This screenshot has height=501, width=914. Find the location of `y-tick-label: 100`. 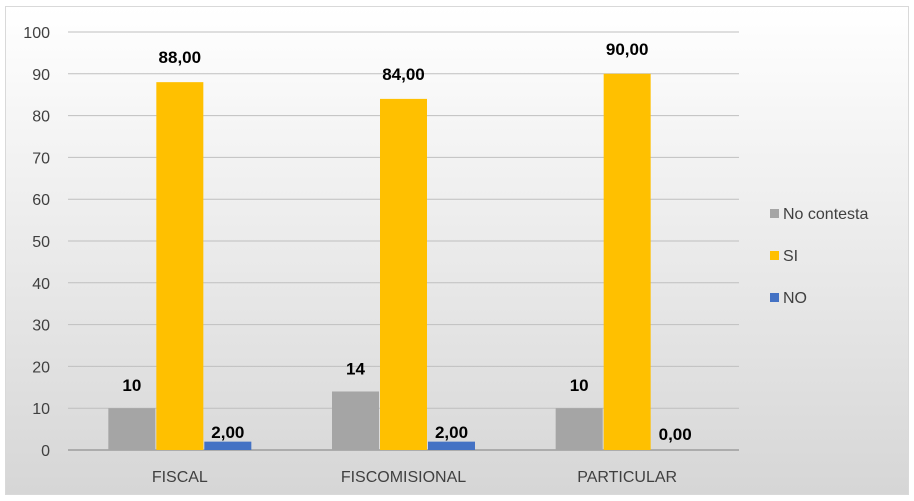

y-tick-label: 100 is located at coordinates (36, 33).